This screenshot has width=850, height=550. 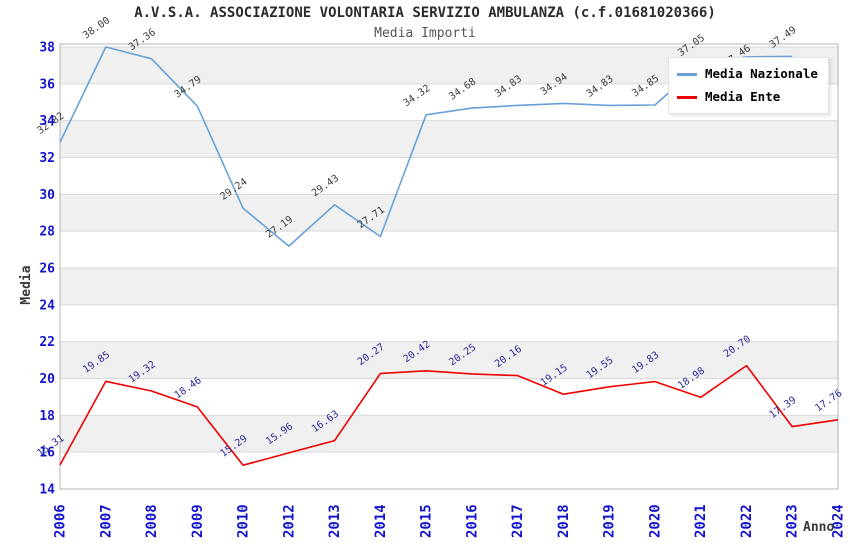 I want to click on legend-swatch-media-nazionale, so click(x=687, y=74).